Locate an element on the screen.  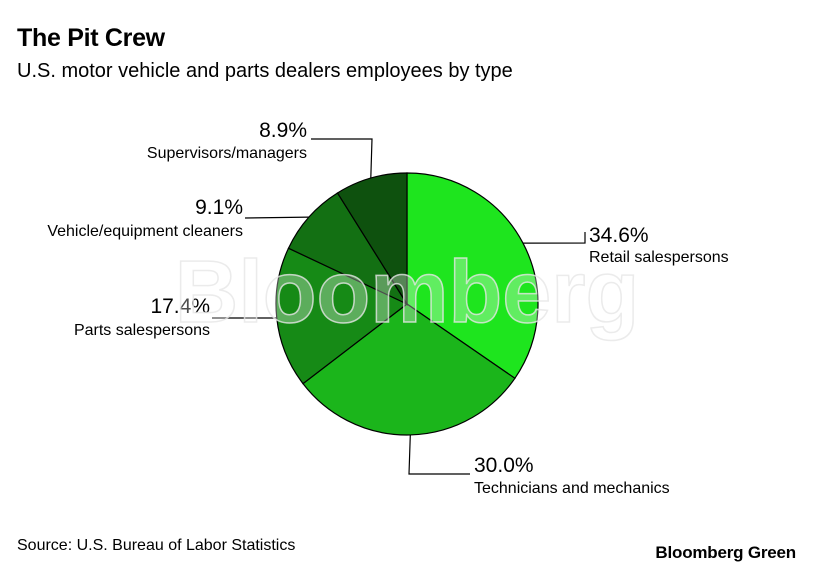
slice-category-label-2: Parts salespersons is located at coordinates (142, 330).